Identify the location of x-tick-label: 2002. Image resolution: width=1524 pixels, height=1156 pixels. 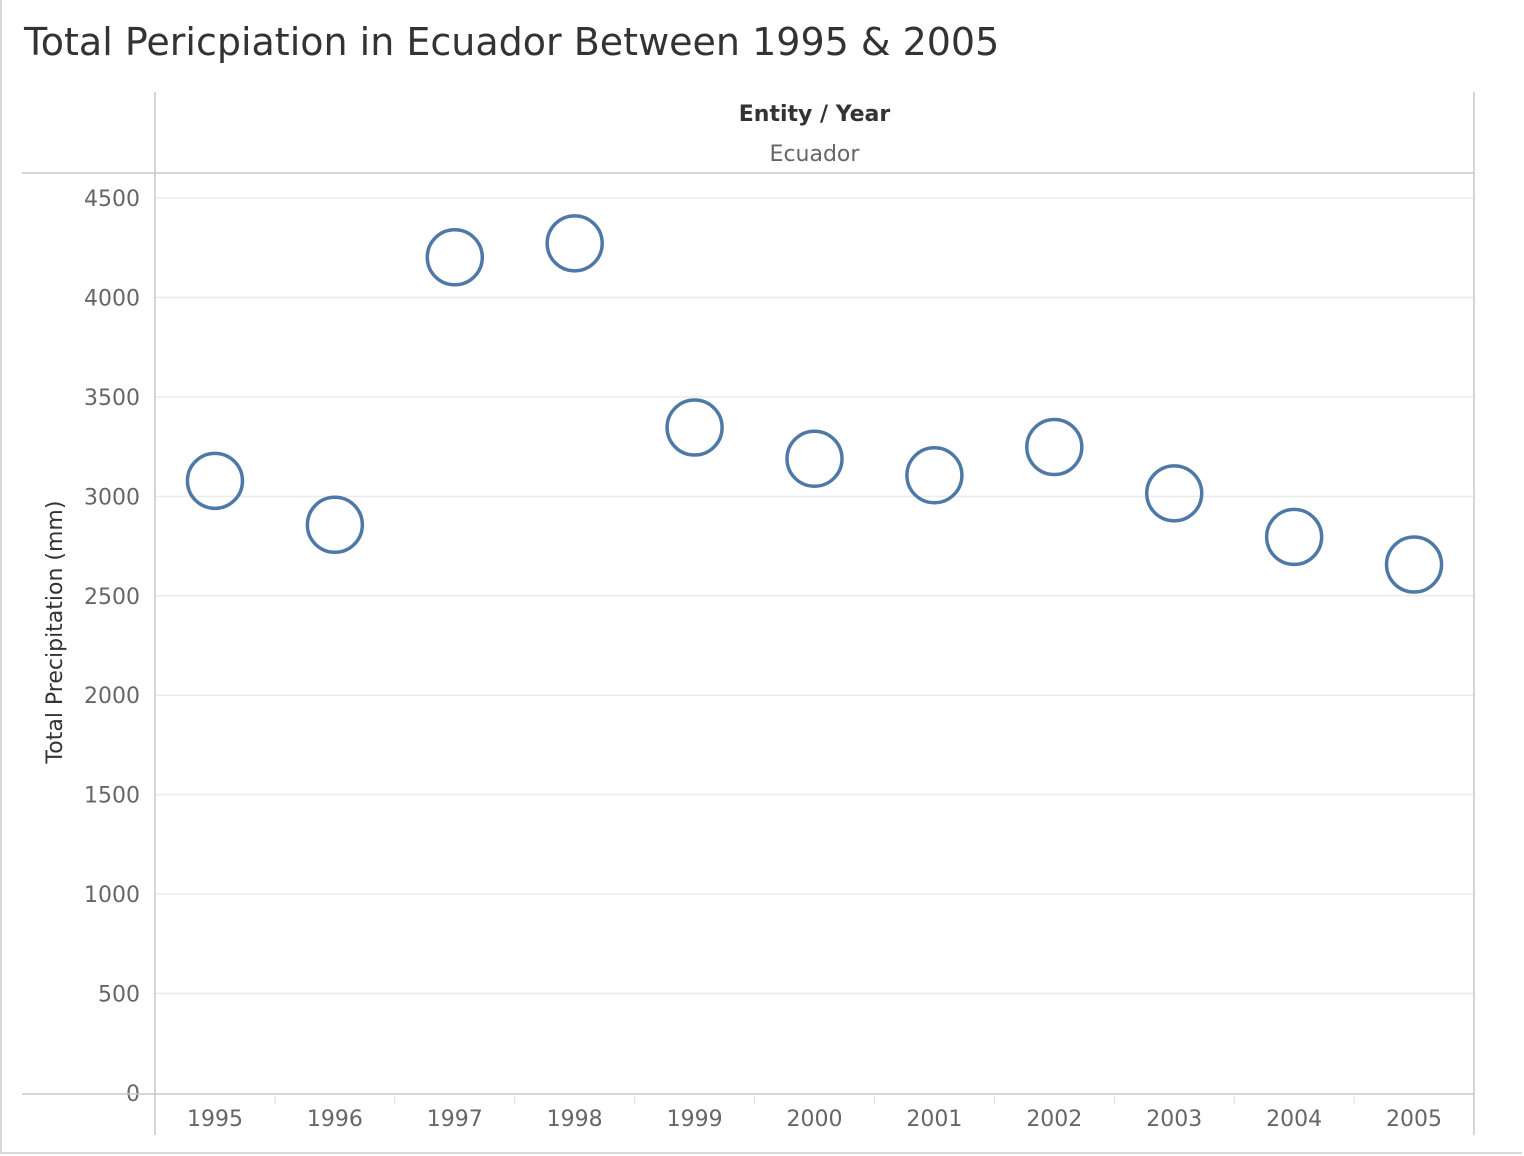
(1054, 1119).